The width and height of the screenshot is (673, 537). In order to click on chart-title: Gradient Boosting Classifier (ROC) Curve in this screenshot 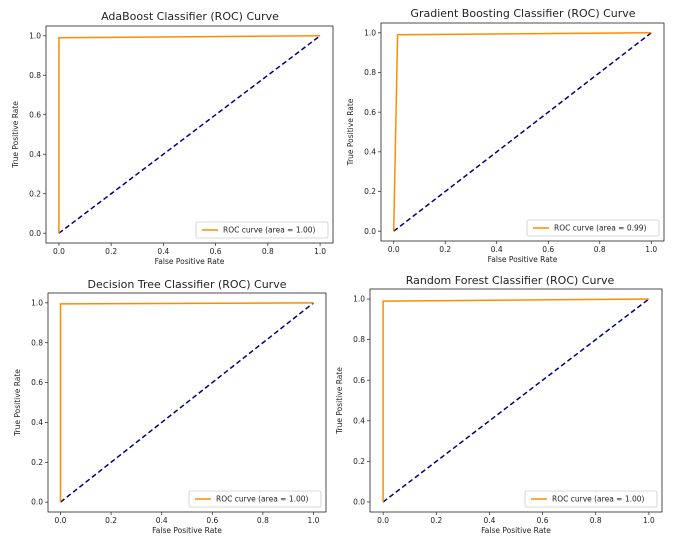, I will do `click(522, 13)`.